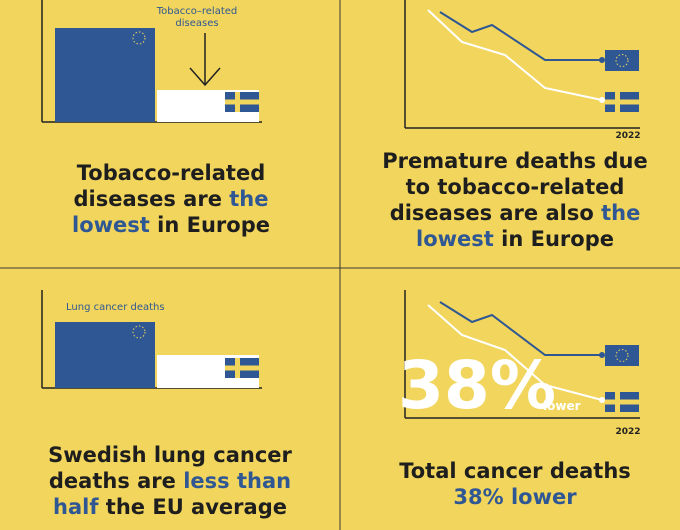 The height and width of the screenshot is (530, 680). I want to click on caption-text: Total cancer deaths, so click(515, 471).